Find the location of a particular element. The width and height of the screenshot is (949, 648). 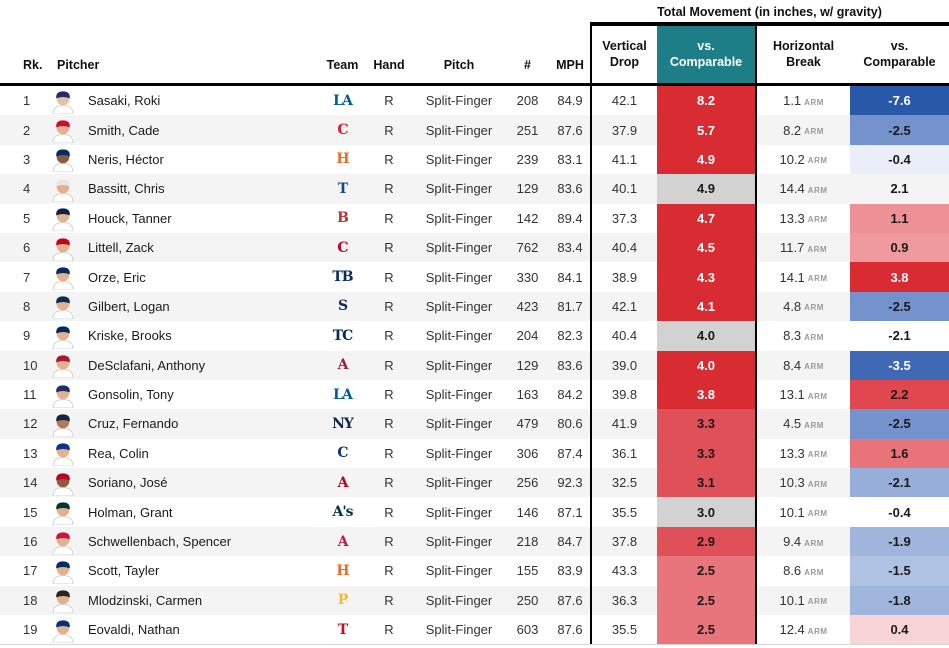

pitcher-name: Rea, Colin is located at coordinates (204, 453).